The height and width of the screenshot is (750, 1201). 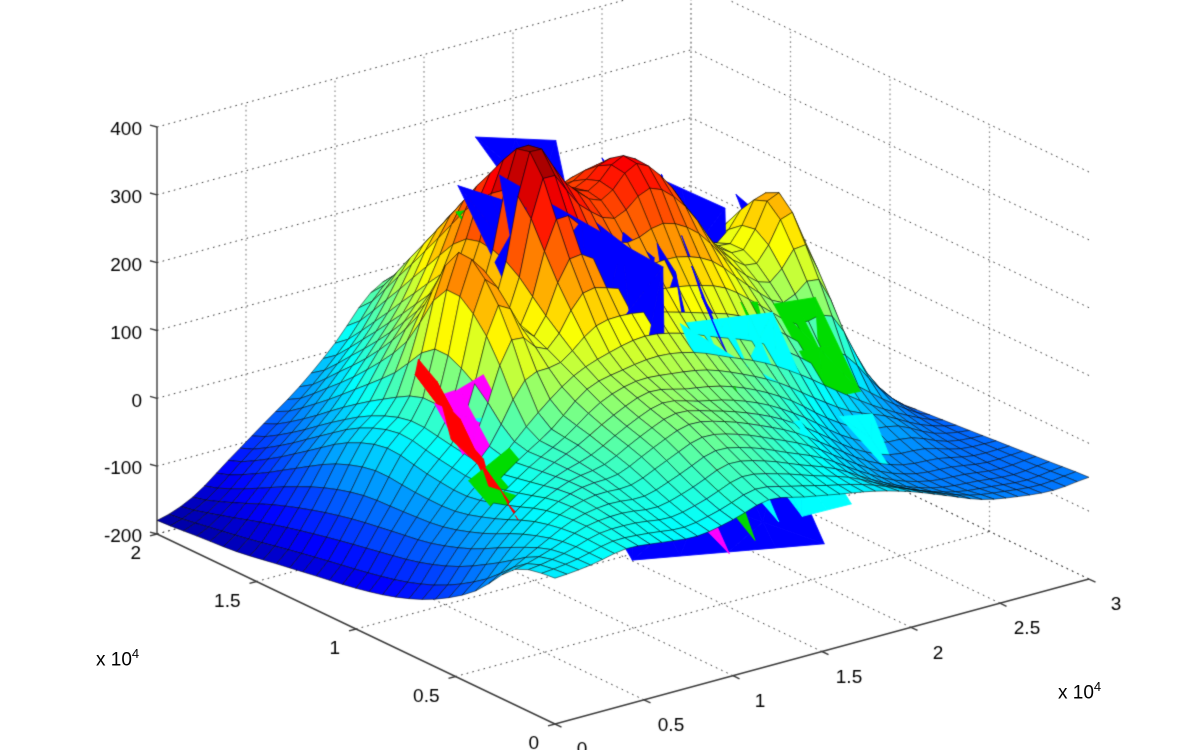 What do you see at coordinates (114, 660) in the screenshot?
I see `y-axis-exponent-base: x 10` at bounding box center [114, 660].